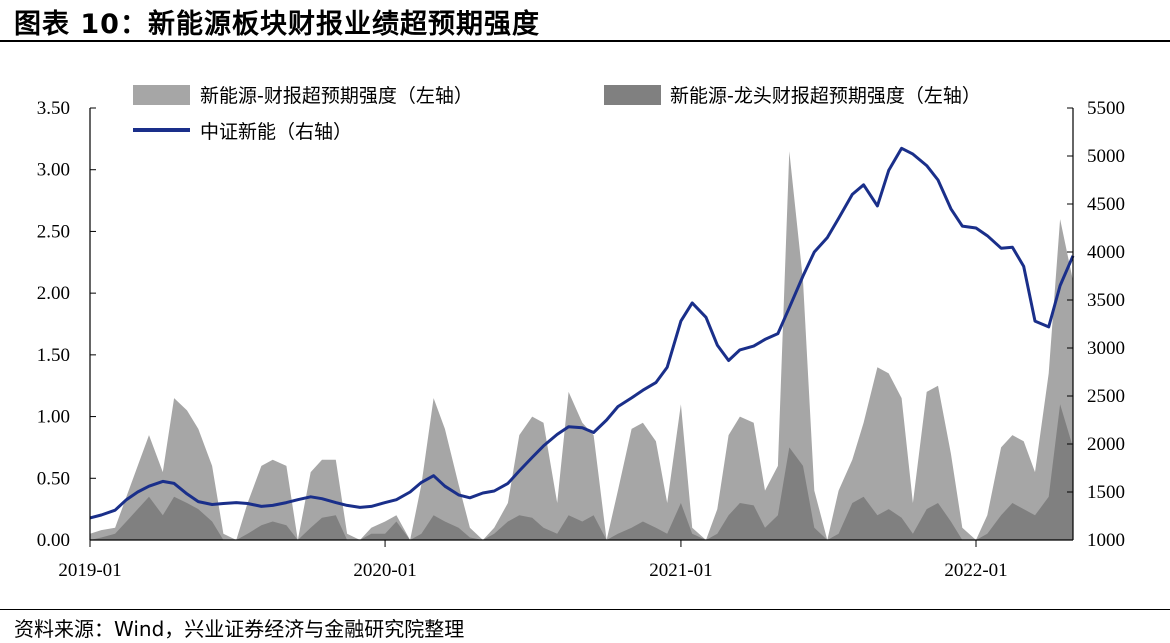 This screenshot has height=643, width=1170. What do you see at coordinates (1106, 156) in the screenshot?
I see `right-axis-tick-label: 5000` at bounding box center [1106, 156].